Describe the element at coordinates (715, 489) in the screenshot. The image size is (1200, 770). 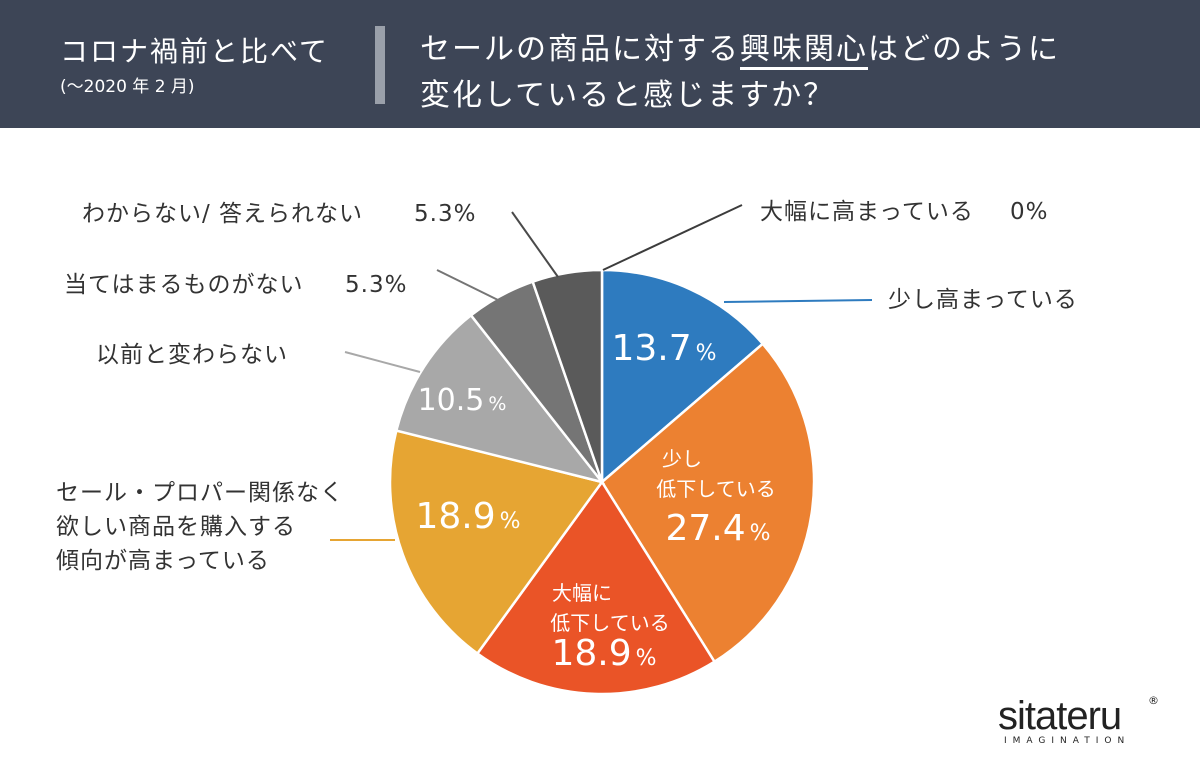
I see `slice-1-category-line-1: 低下している` at that location.